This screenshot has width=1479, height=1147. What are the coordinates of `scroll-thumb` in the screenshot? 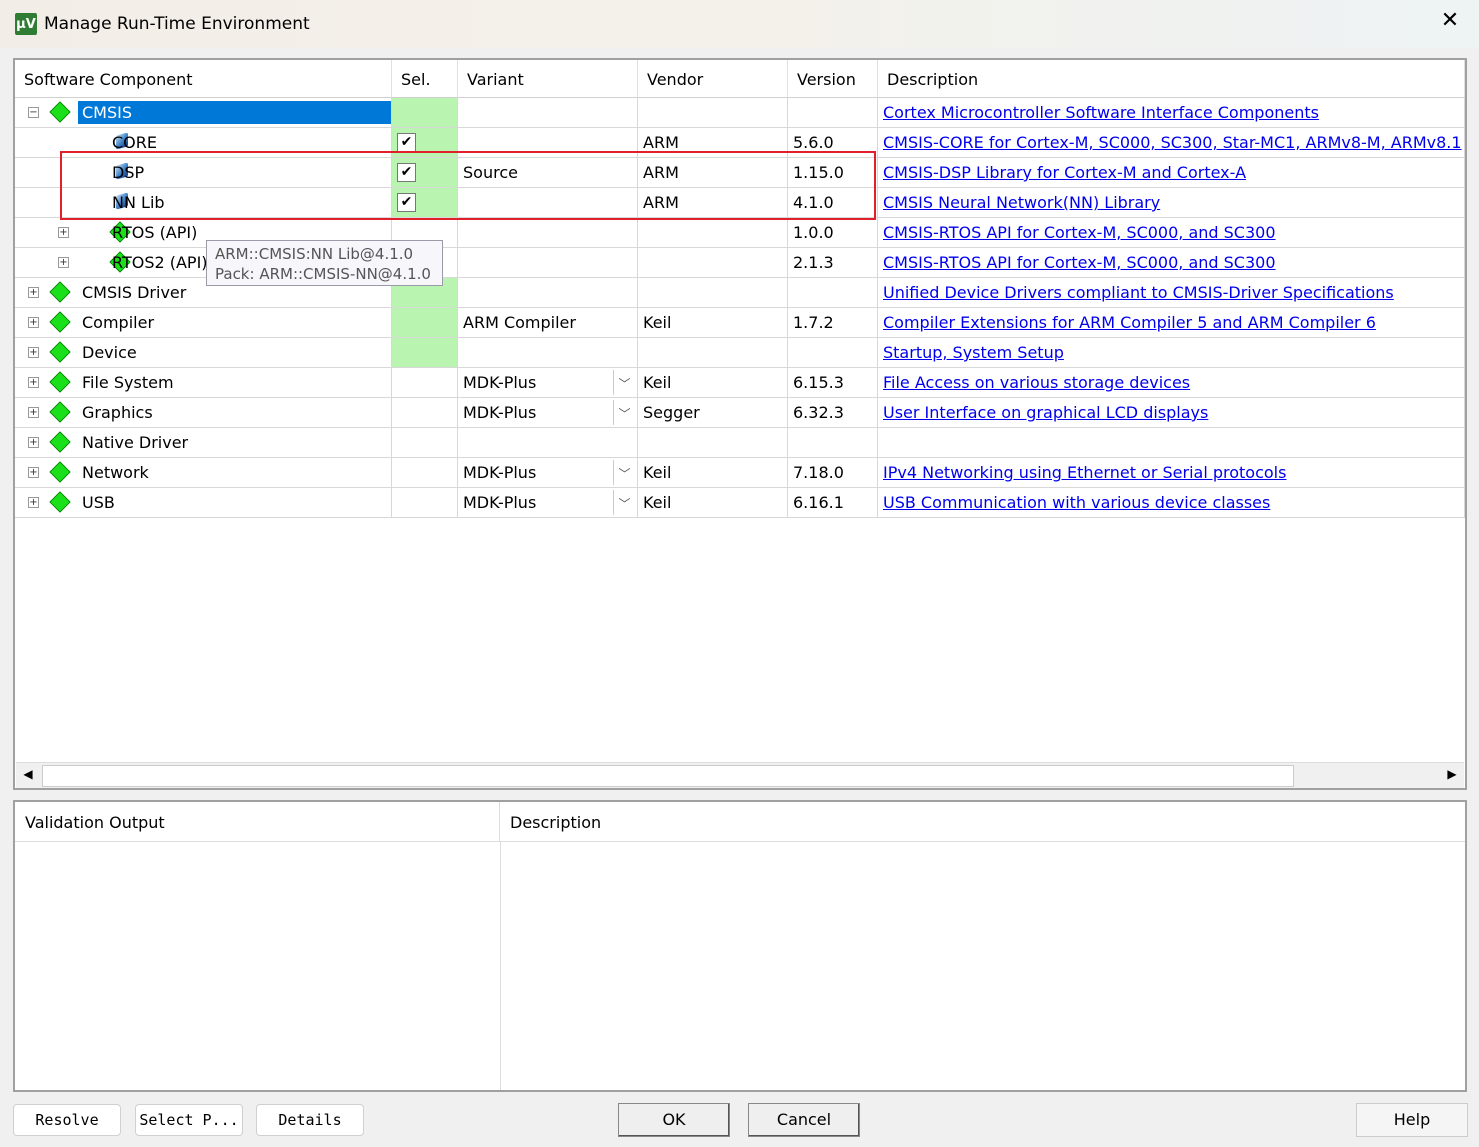 It's located at (668, 776).